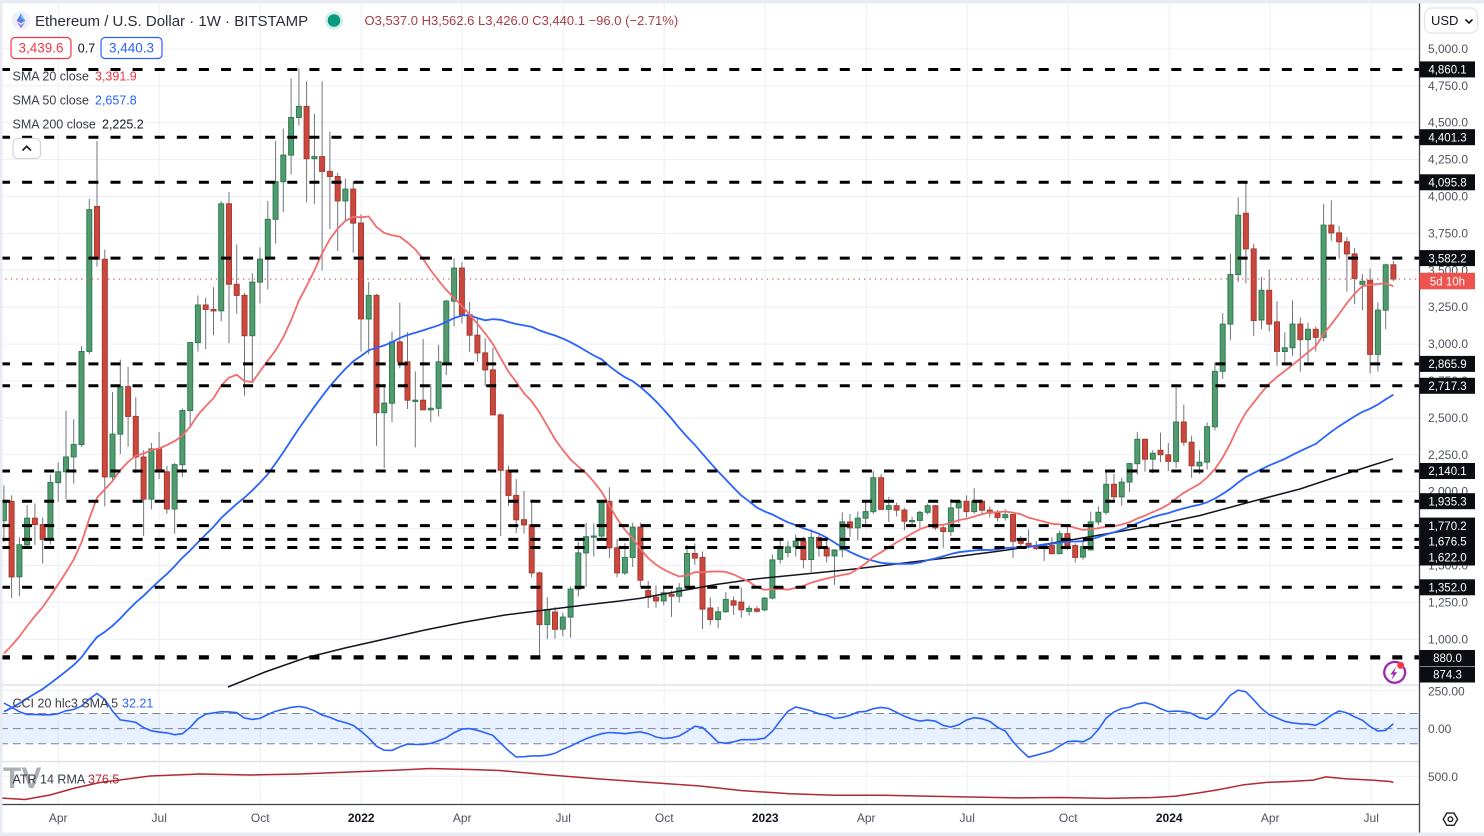  I want to click on svg-text: 2024, so click(1169, 818).